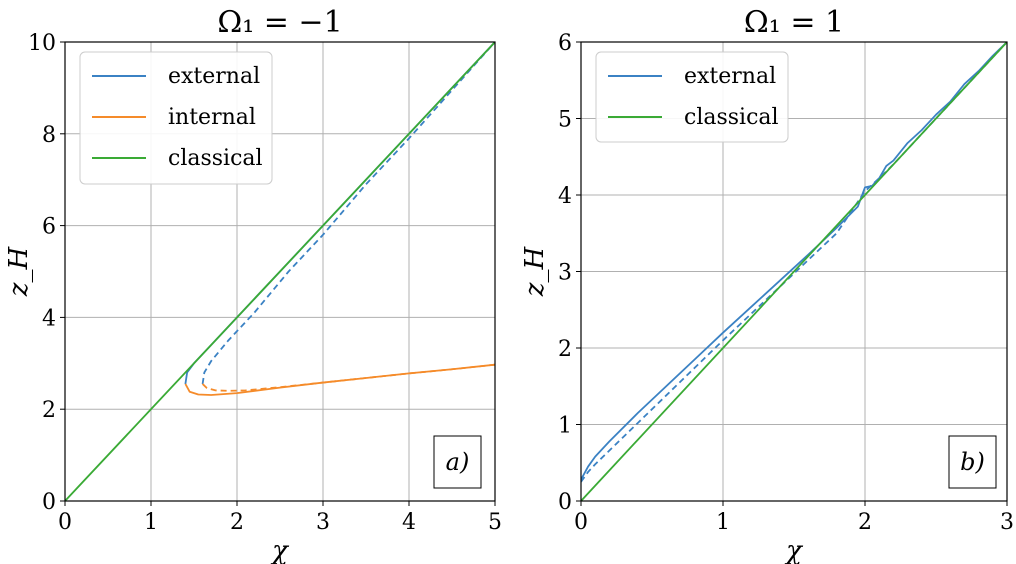  What do you see at coordinates (279, 22) in the screenshot?
I see `panel-a-title: Ω₁ = −1` at bounding box center [279, 22].